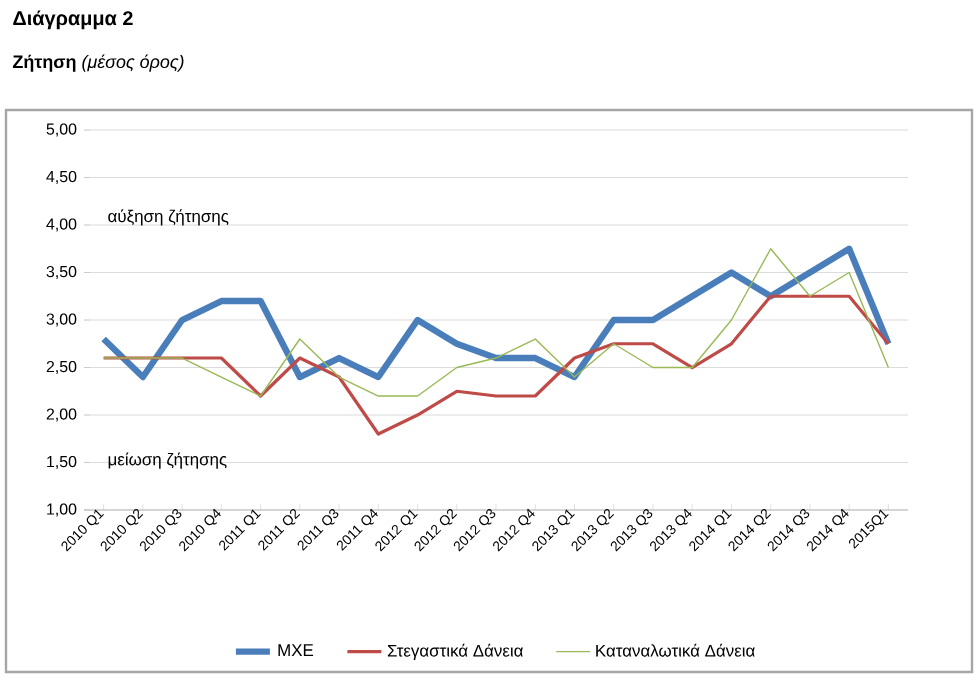  I want to click on annotation: μείωση ζήτησης, so click(167, 460).